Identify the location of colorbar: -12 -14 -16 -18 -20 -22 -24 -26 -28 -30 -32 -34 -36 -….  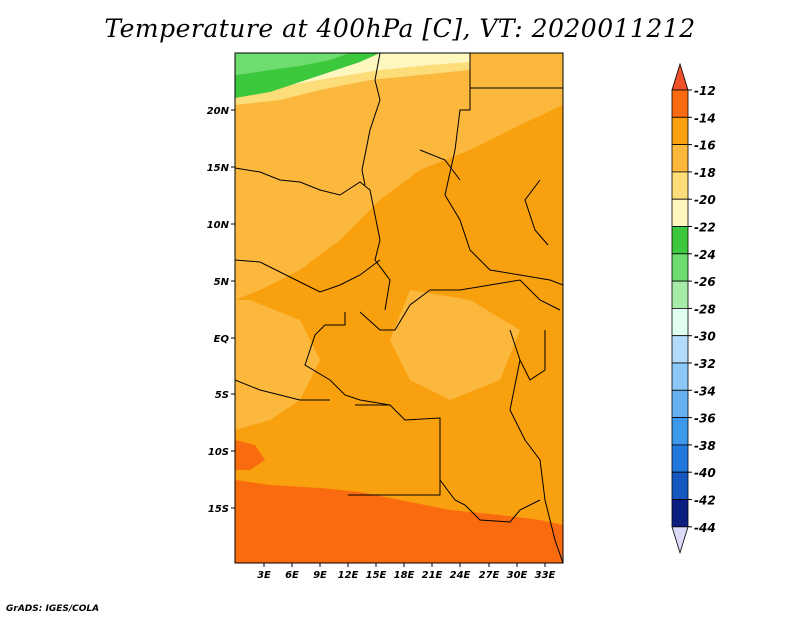
(693, 308).